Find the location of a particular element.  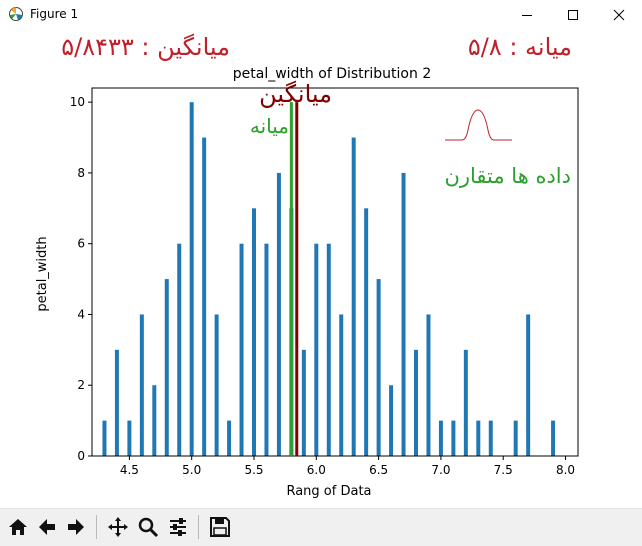

y-tick-label: 4 is located at coordinates (81, 314).